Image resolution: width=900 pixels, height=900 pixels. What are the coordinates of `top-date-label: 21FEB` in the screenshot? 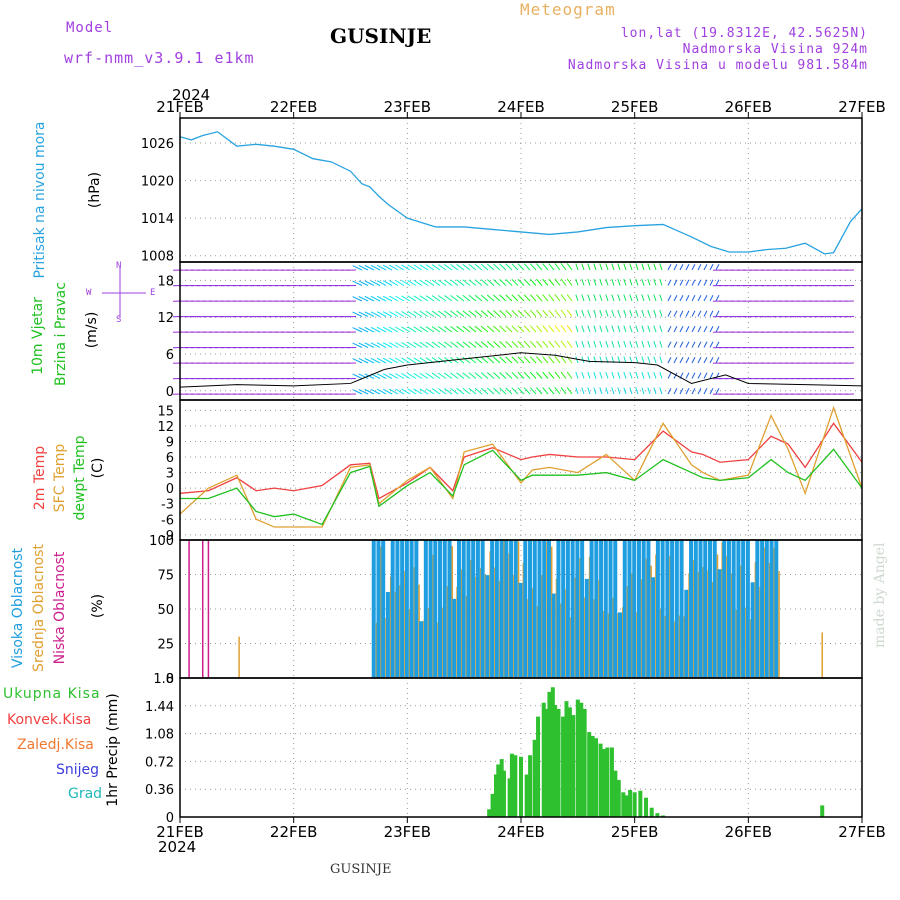 It's located at (179, 107).